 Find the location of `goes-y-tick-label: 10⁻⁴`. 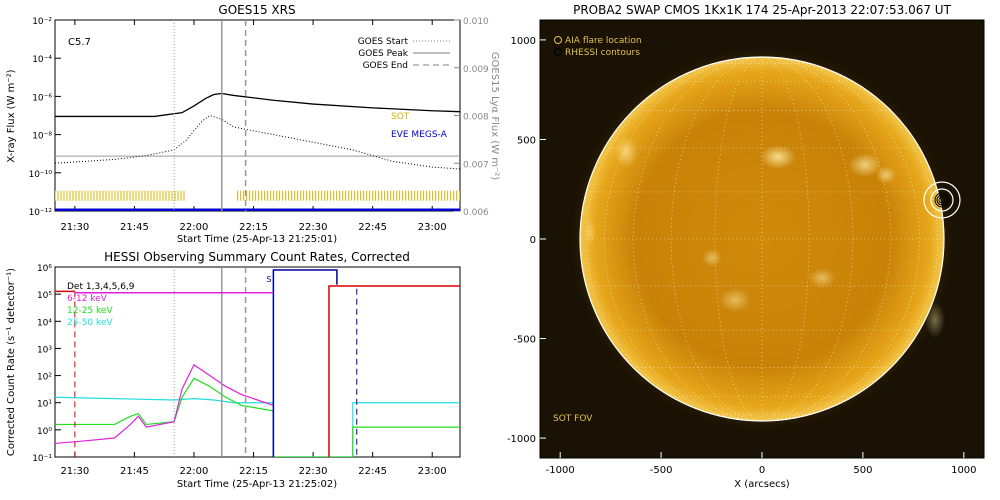

goes-y-tick-label: 10⁻⁴ is located at coordinates (42, 60).